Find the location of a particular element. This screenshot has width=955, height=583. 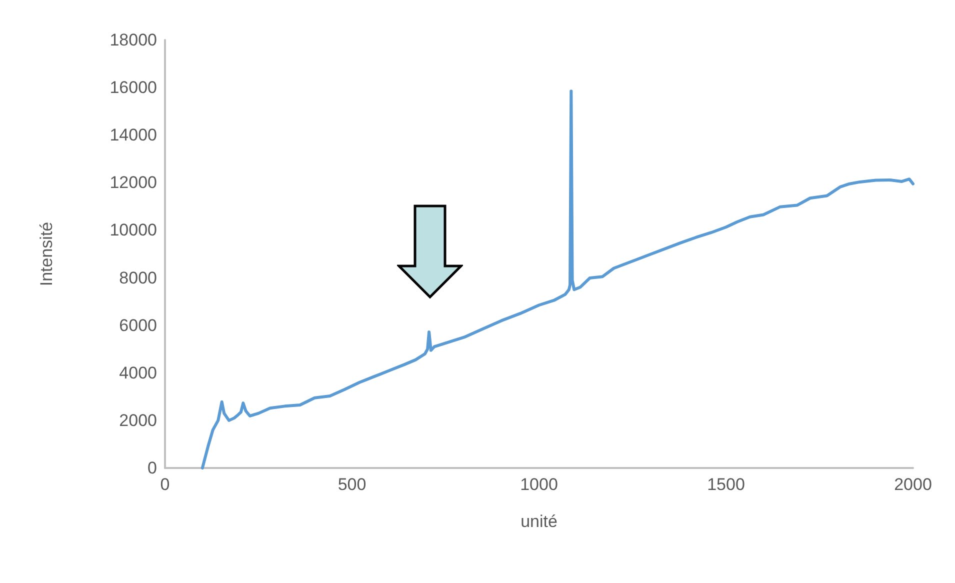

y-tick-label: 12000 is located at coordinates (133, 182).